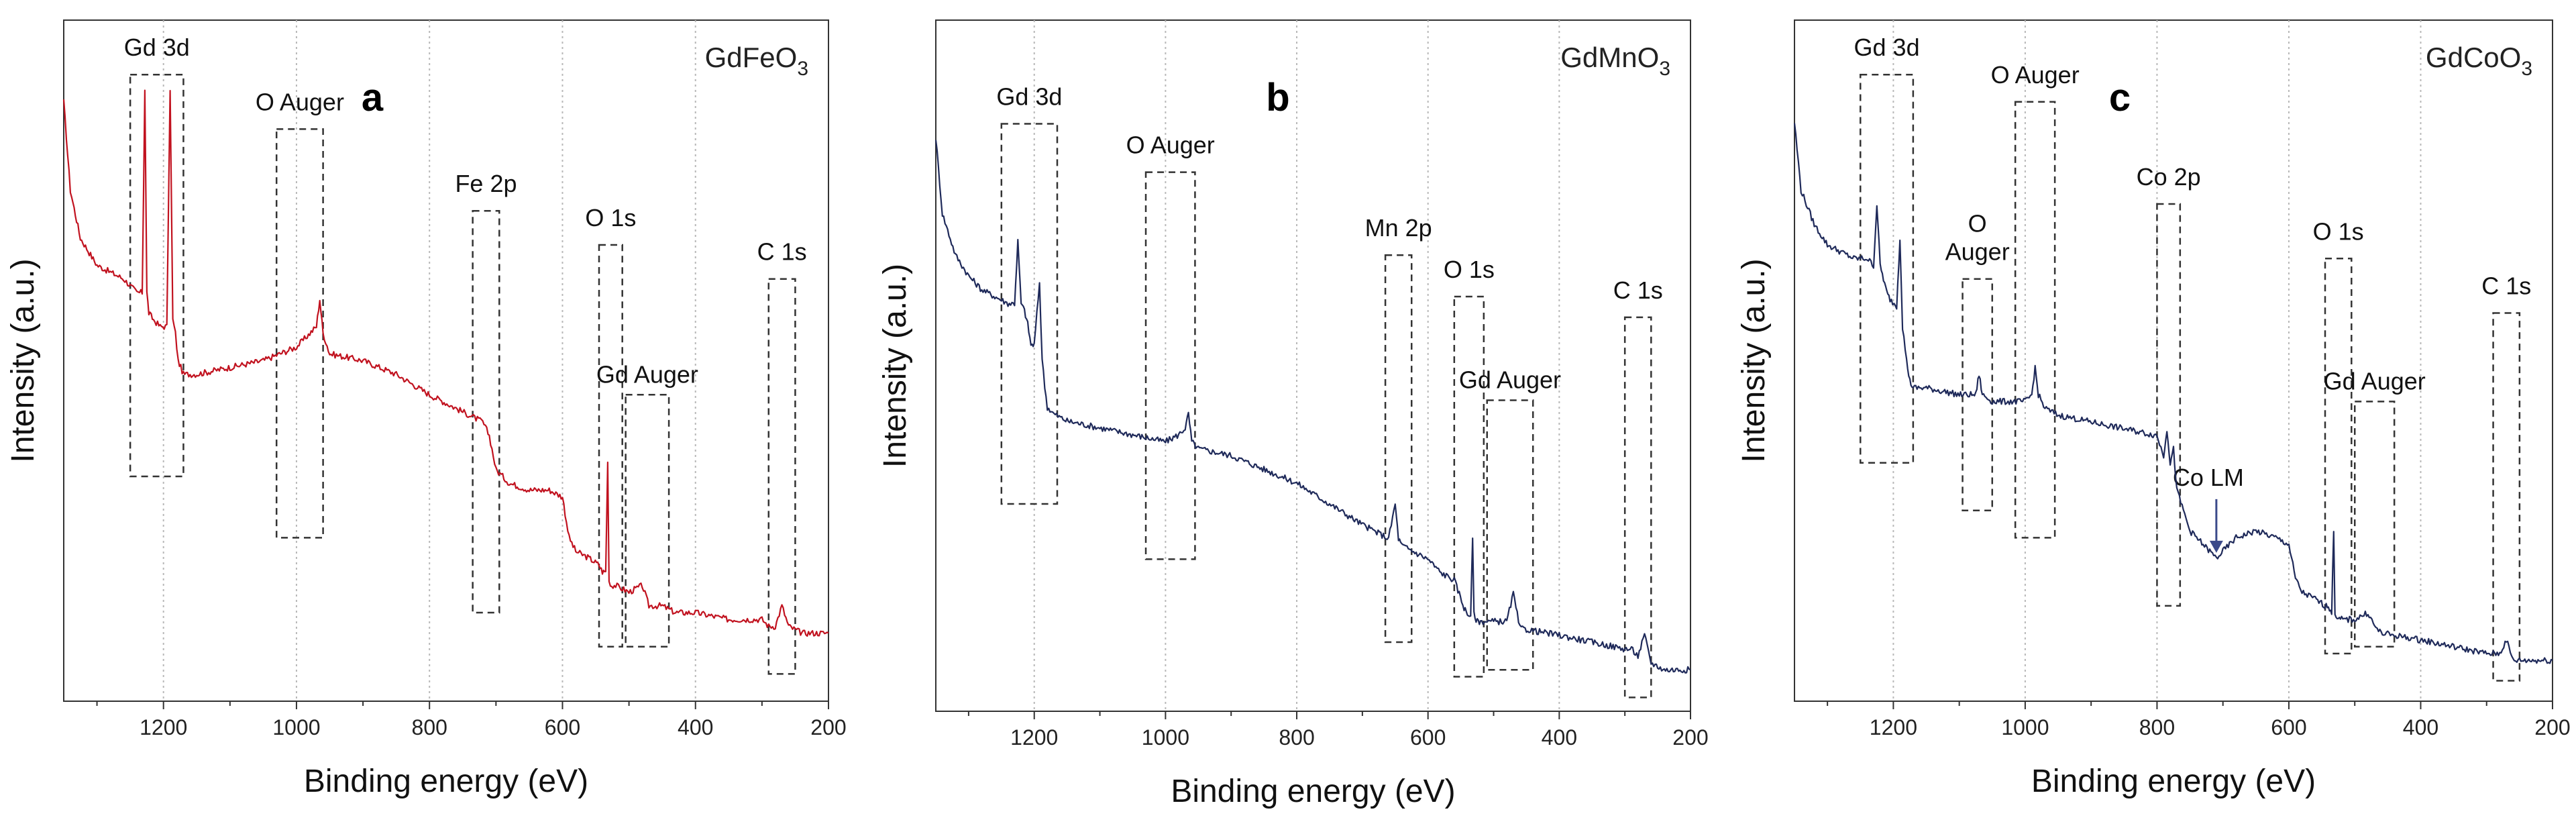 The height and width of the screenshot is (826, 2576). What do you see at coordinates (373, 97) in the screenshot?
I see `panel-letter: a` at bounding box center [373, 97].